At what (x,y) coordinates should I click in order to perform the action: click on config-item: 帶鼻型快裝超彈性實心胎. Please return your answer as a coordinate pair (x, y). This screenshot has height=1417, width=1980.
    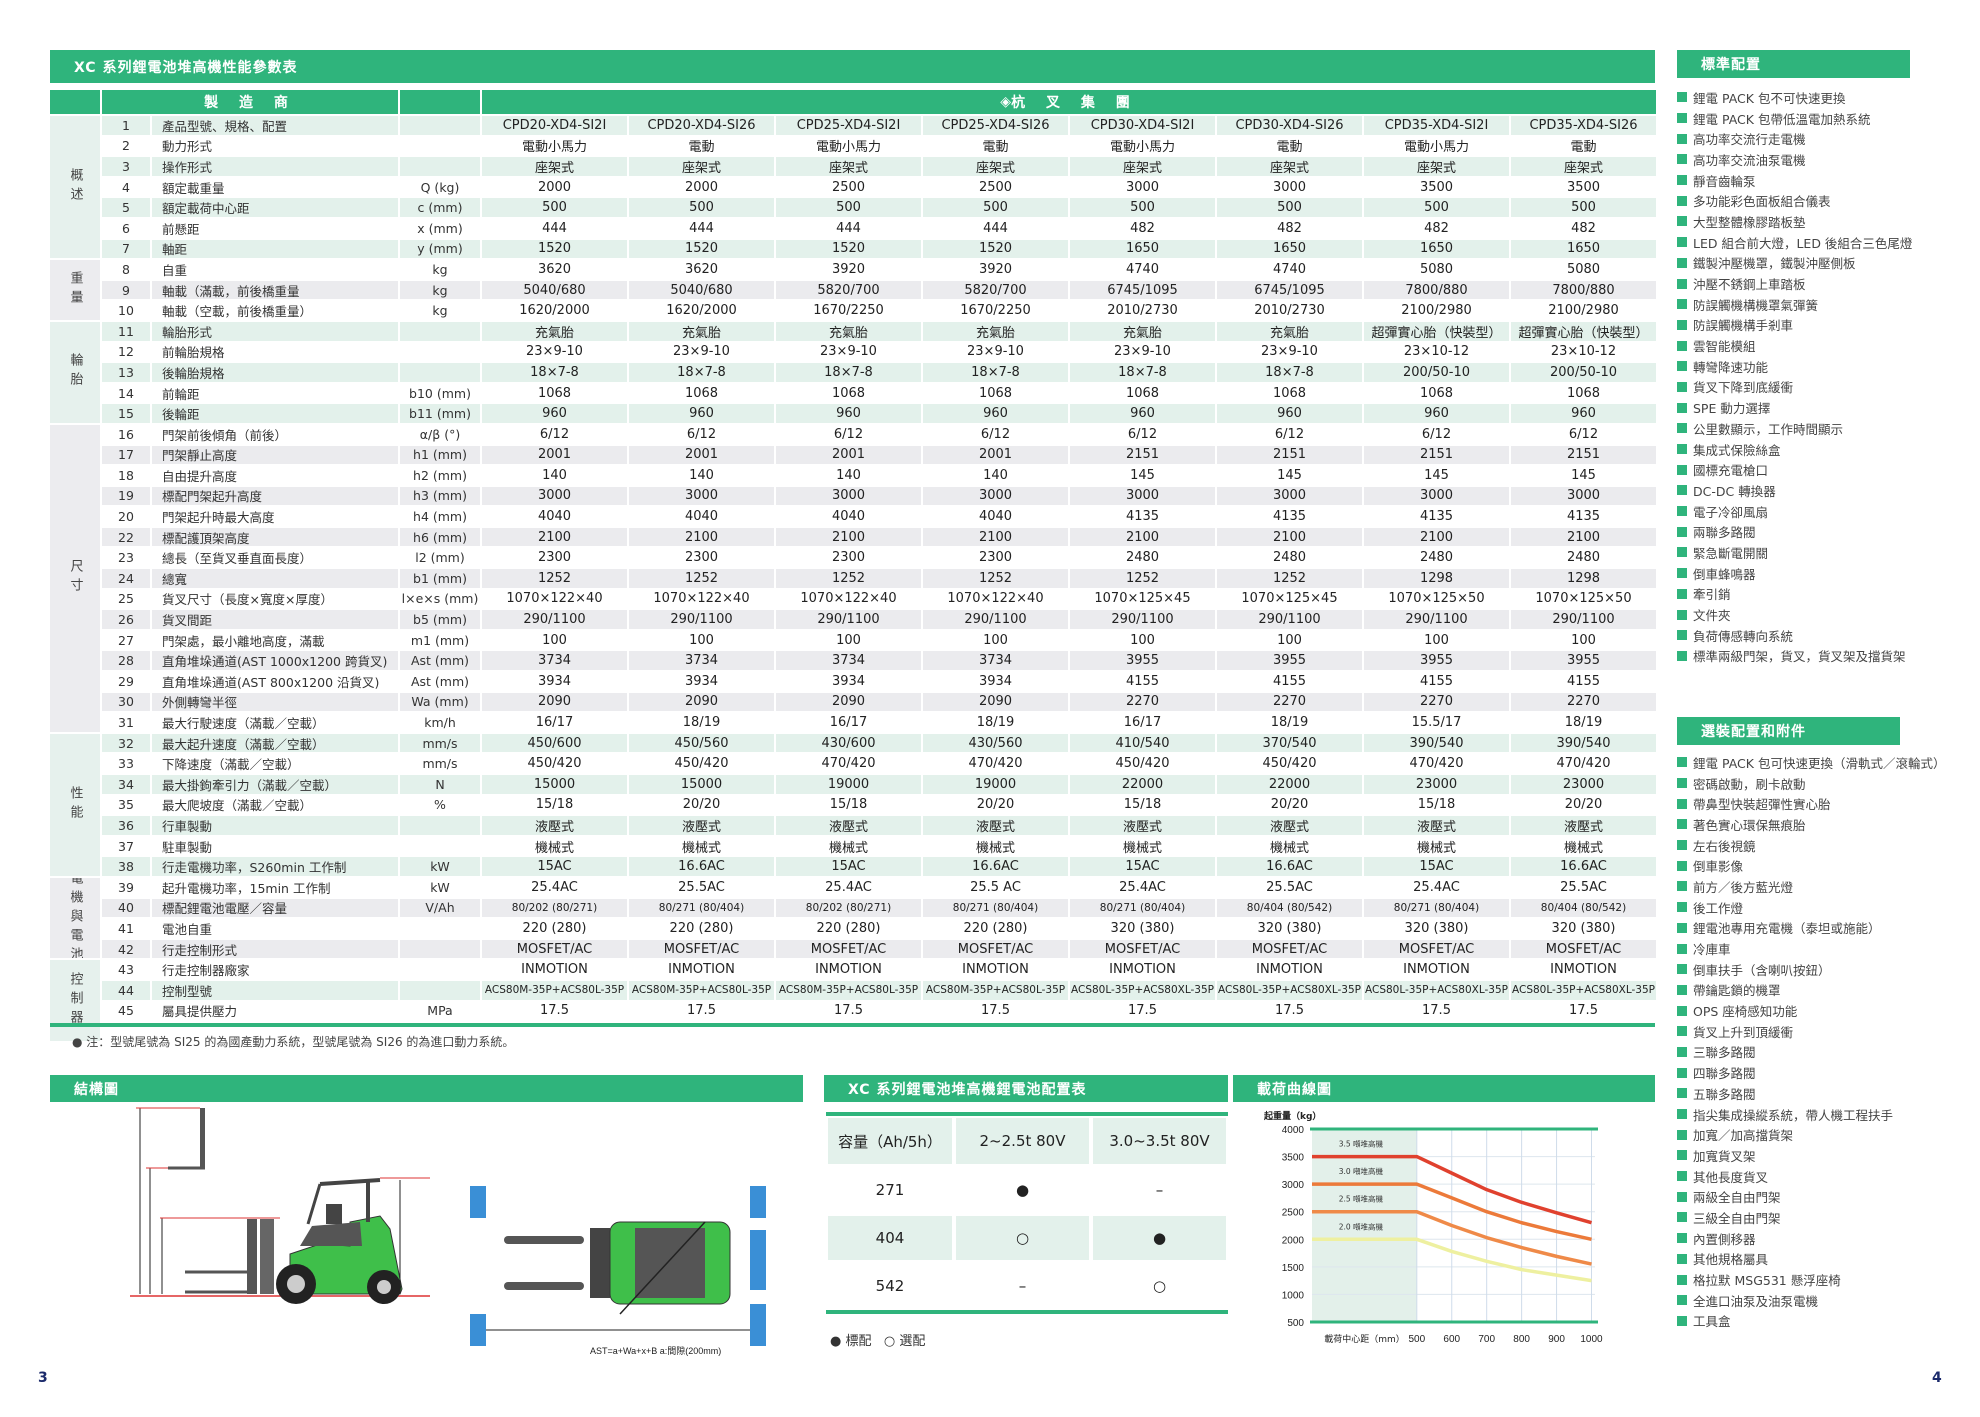
    Looking at the image, I should click on (1811, 803).